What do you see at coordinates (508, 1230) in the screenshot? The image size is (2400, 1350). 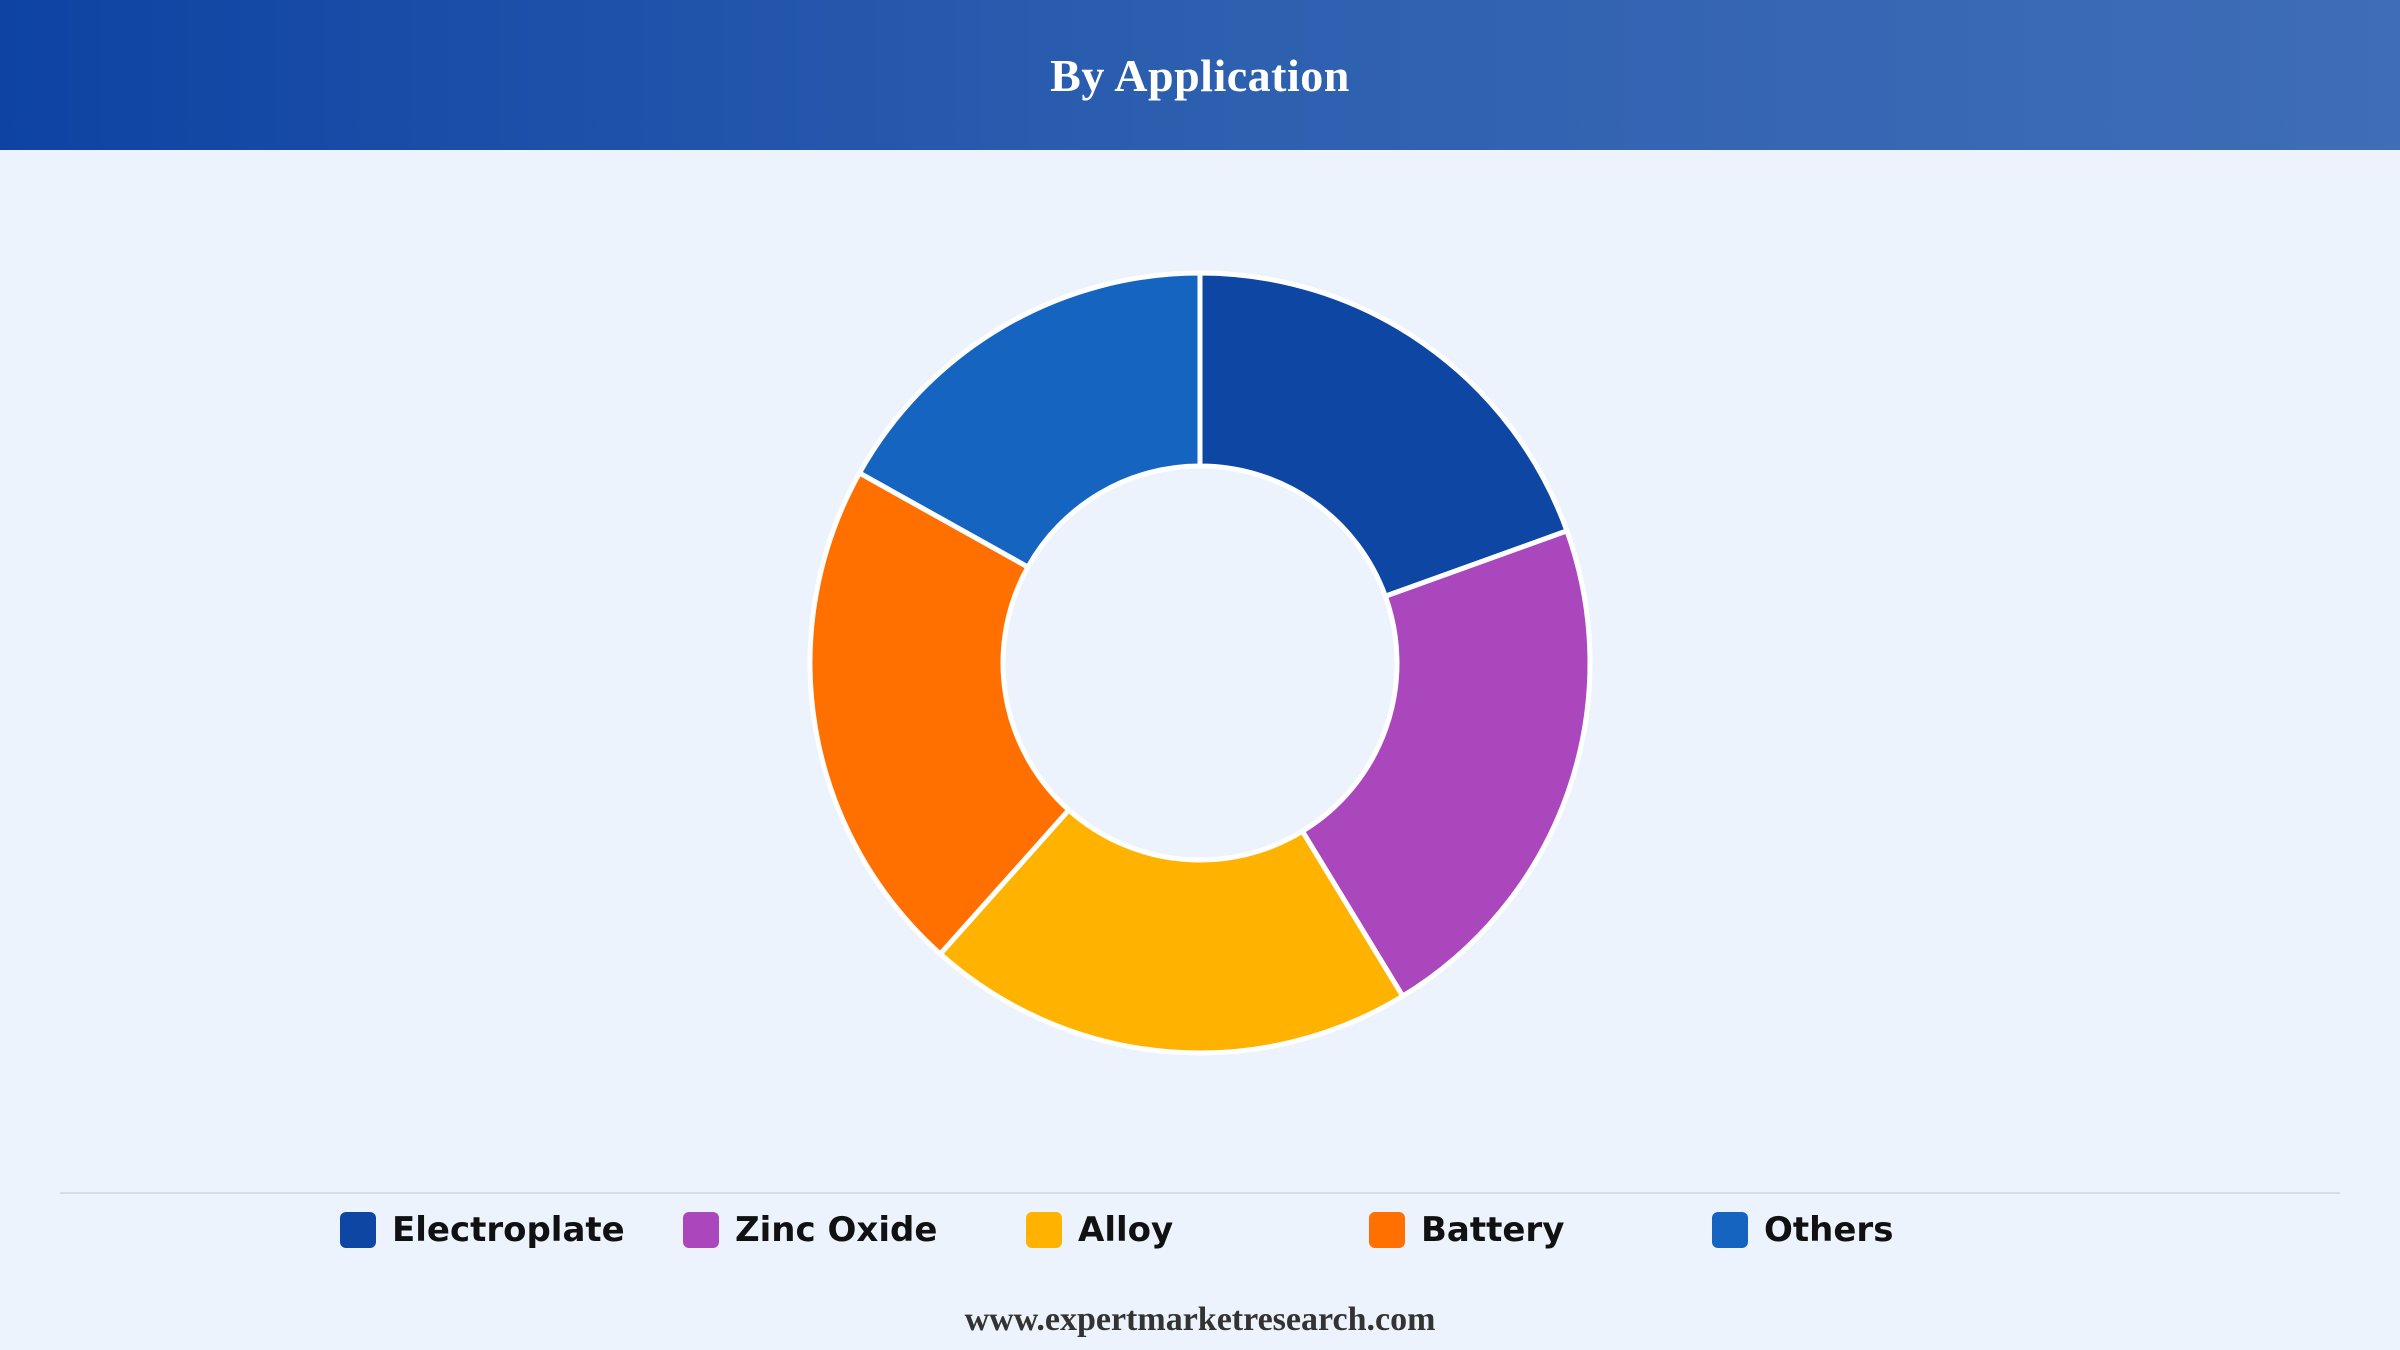 I see `legend-label: Electroplate` at bounding box center [508, 1230].